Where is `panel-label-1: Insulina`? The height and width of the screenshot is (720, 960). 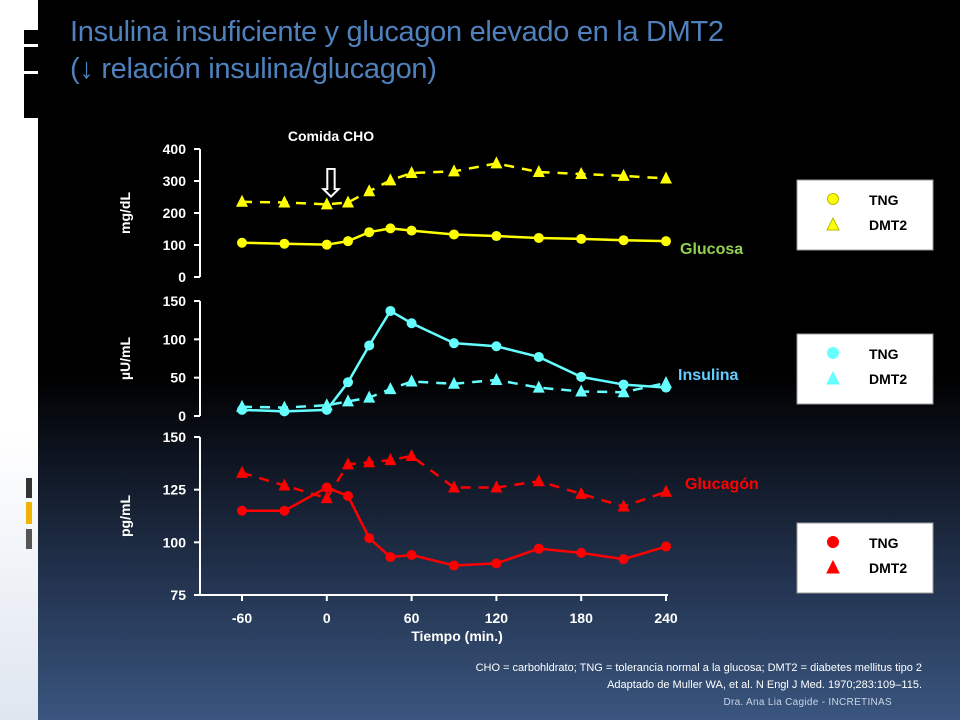 panel-label-1: Insulina is located at coordinates (708, 375).